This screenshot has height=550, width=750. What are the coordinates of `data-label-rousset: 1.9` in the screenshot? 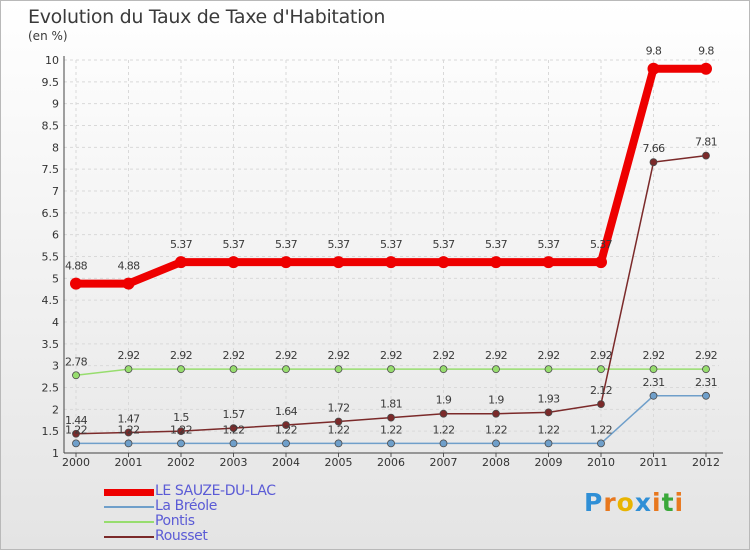 It's located at (496, 400).